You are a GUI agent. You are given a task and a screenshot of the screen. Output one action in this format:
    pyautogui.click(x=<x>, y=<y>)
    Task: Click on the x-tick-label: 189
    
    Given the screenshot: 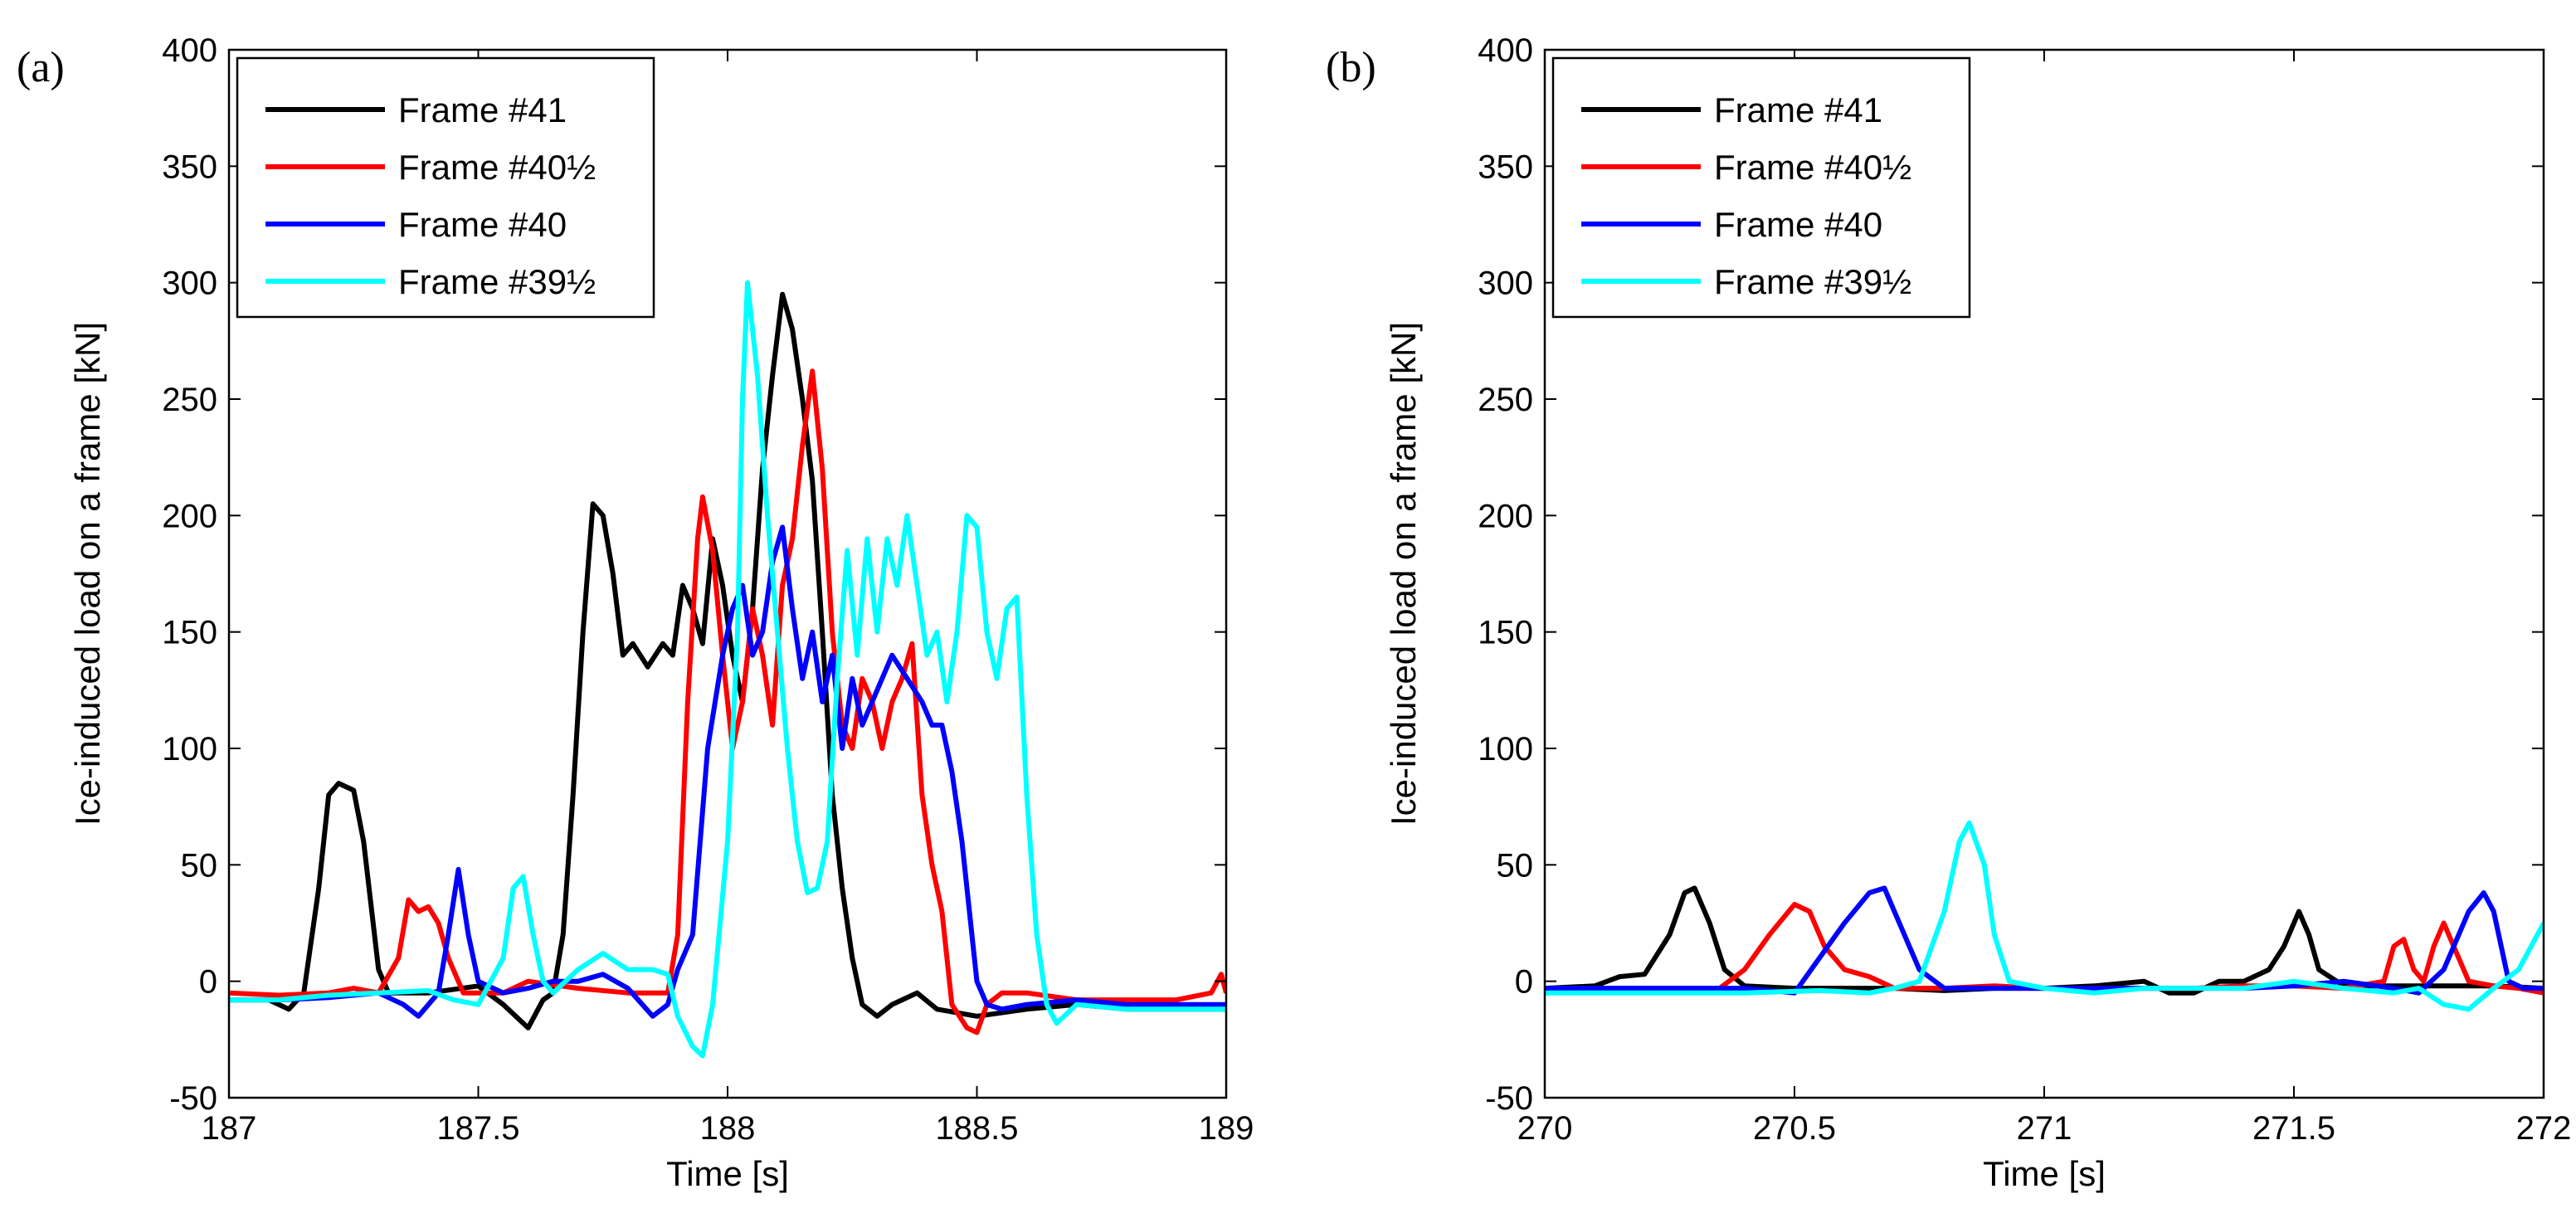 What is the action you would take?
    pyautogui.click(x=1226, y=1128)
    